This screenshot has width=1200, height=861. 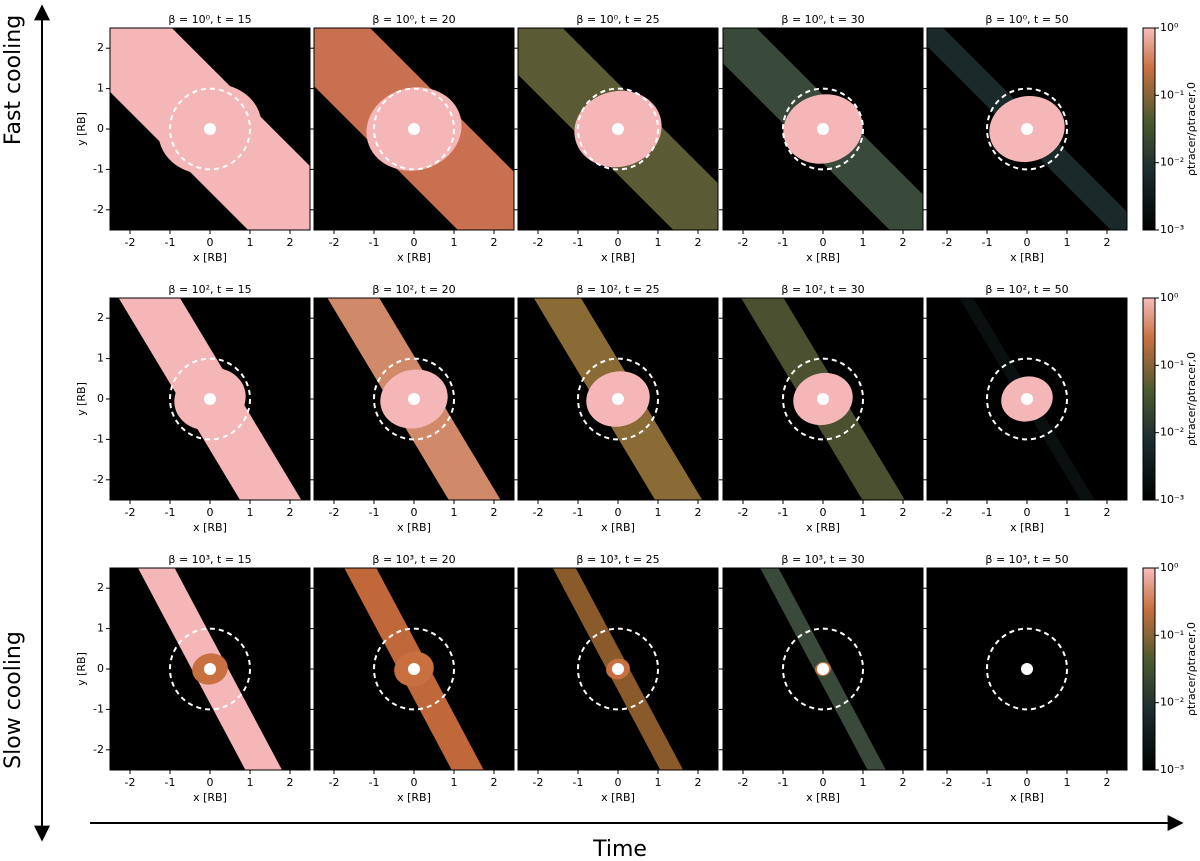 What do you see at coordinates (1078, 704) in the screenshot?
I see `annotation: RB` at bounding box center [1078, 704].